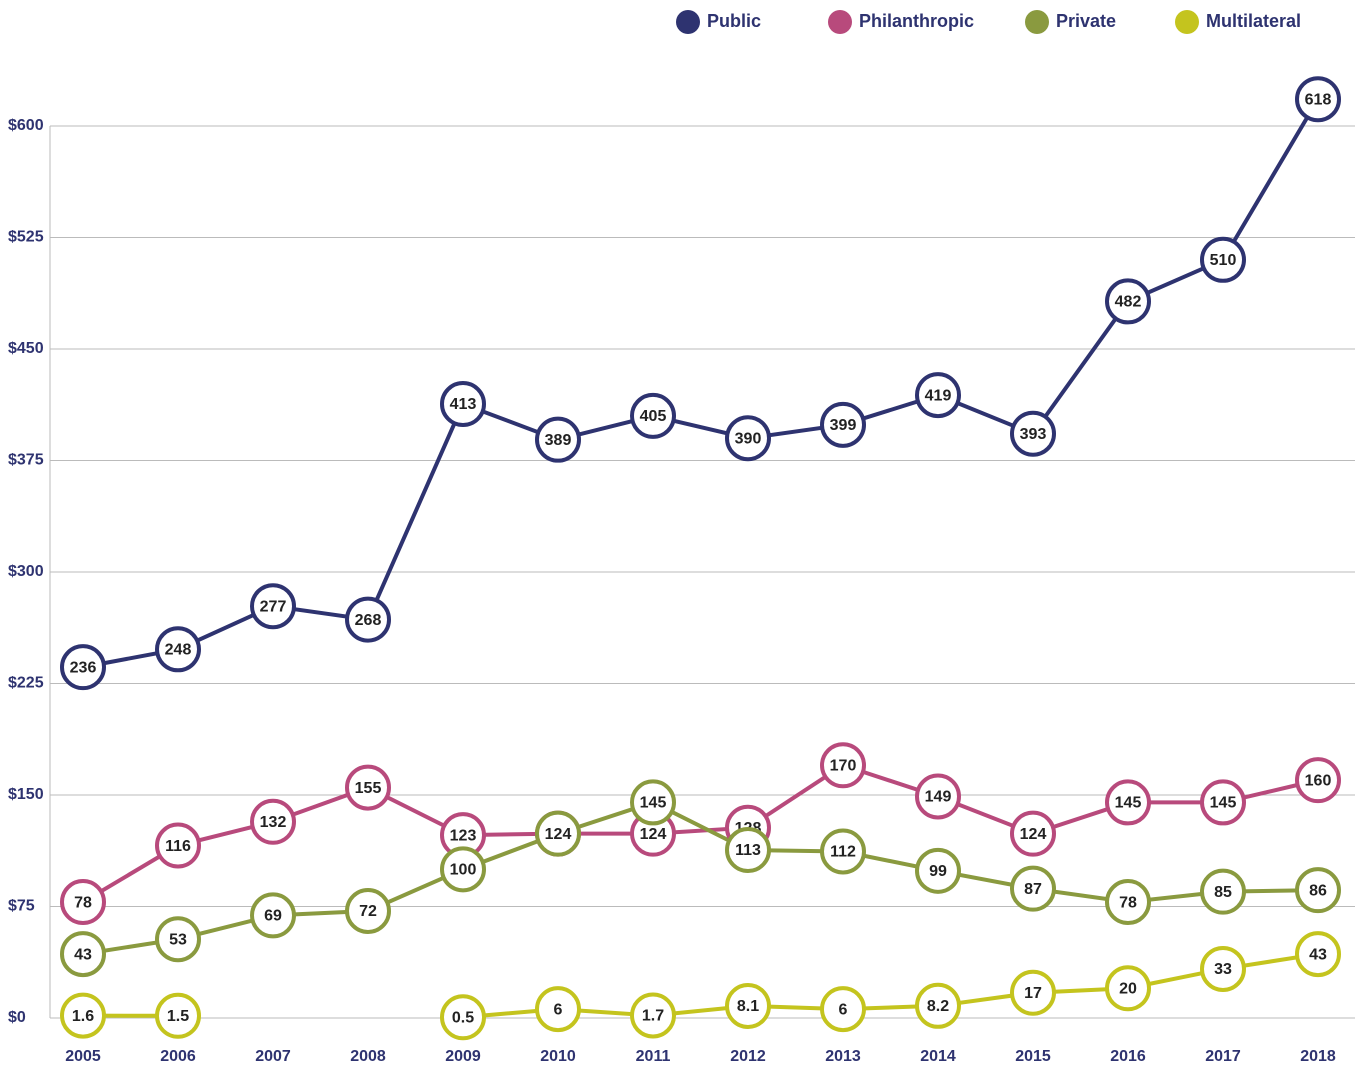 This screenshot has width=1359, height=1068. Describe the element at coordinates (26, 794) in the screenshot. I see `y-tick-label: $150` at that location.